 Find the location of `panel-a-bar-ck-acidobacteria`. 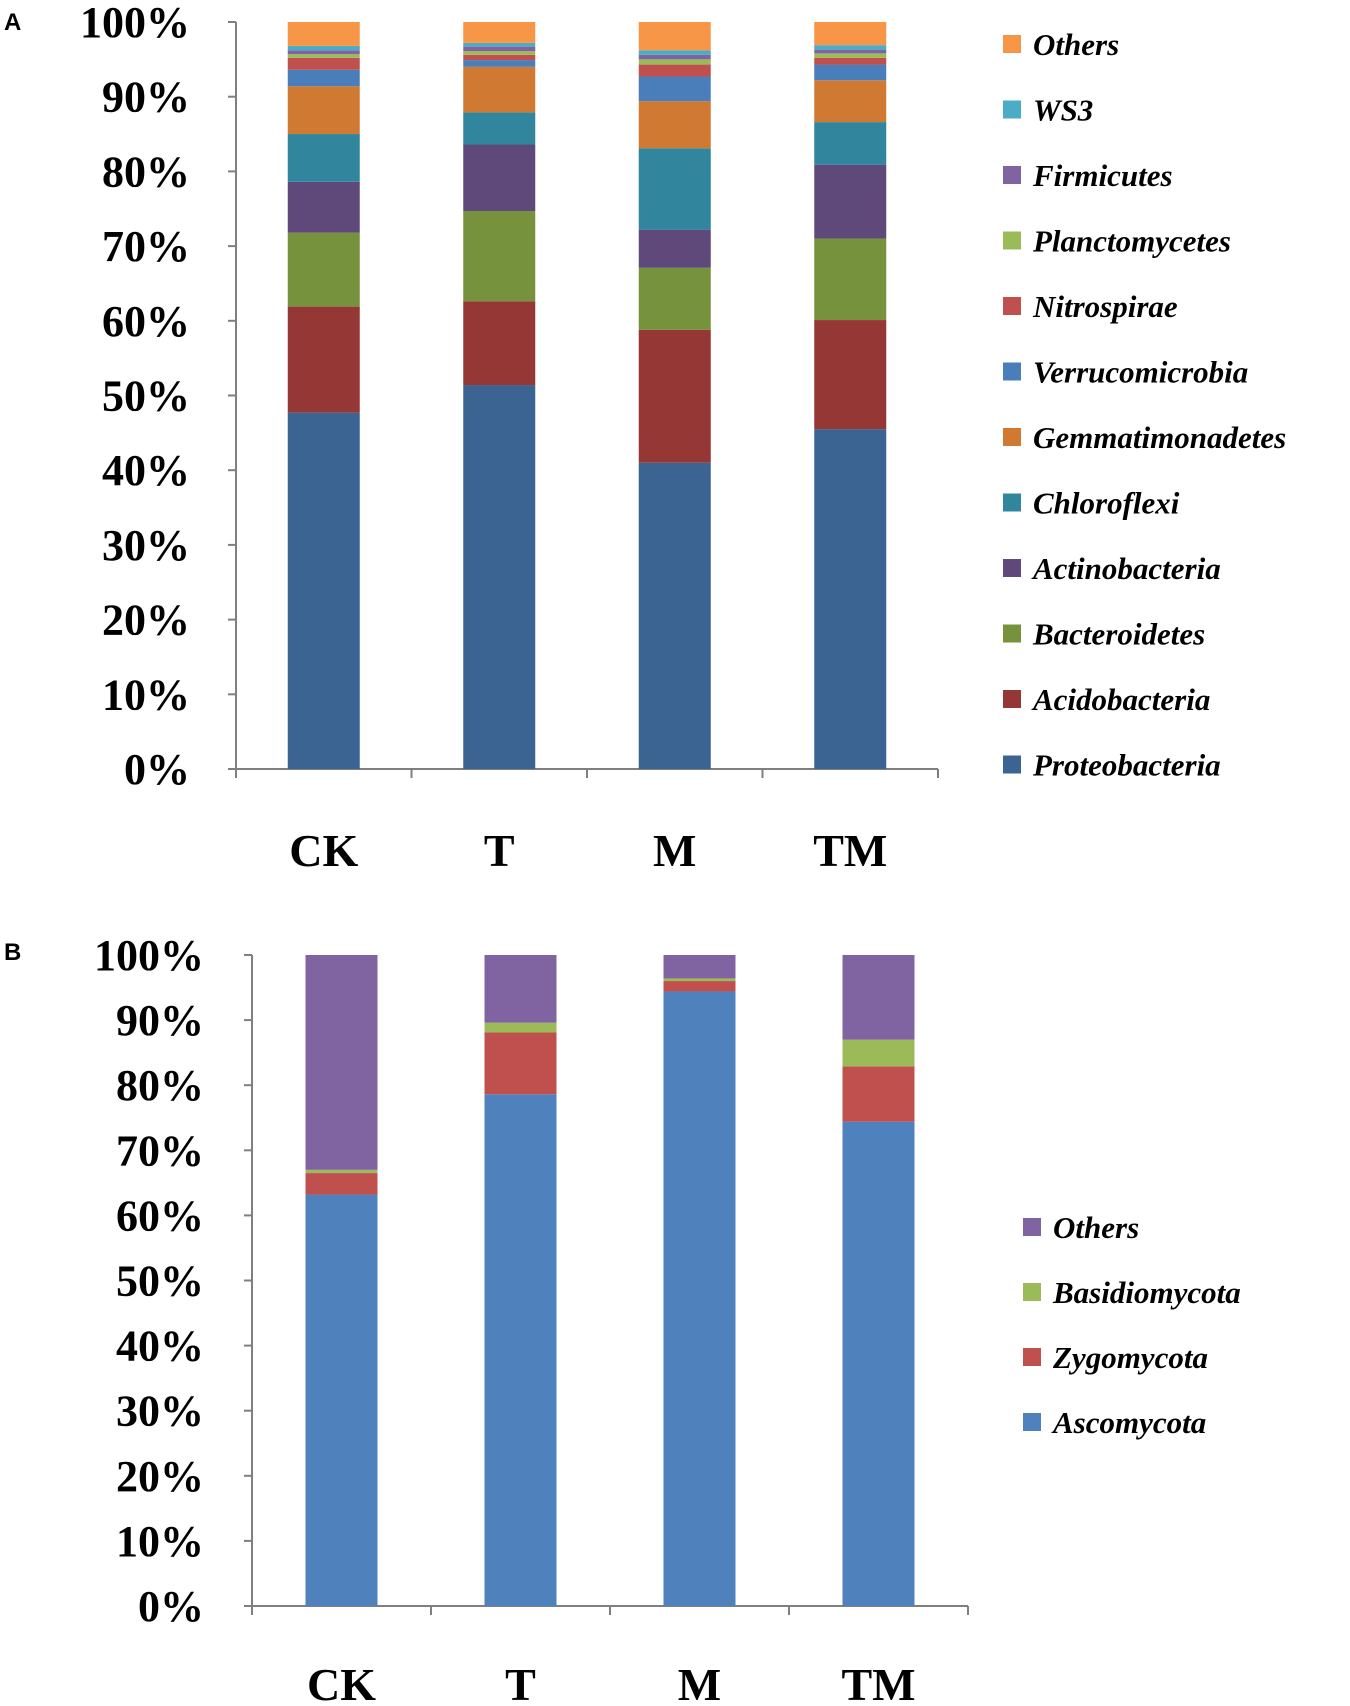

panel-a-bar-ck-acidobacteria is located at coordinates (323, 359).